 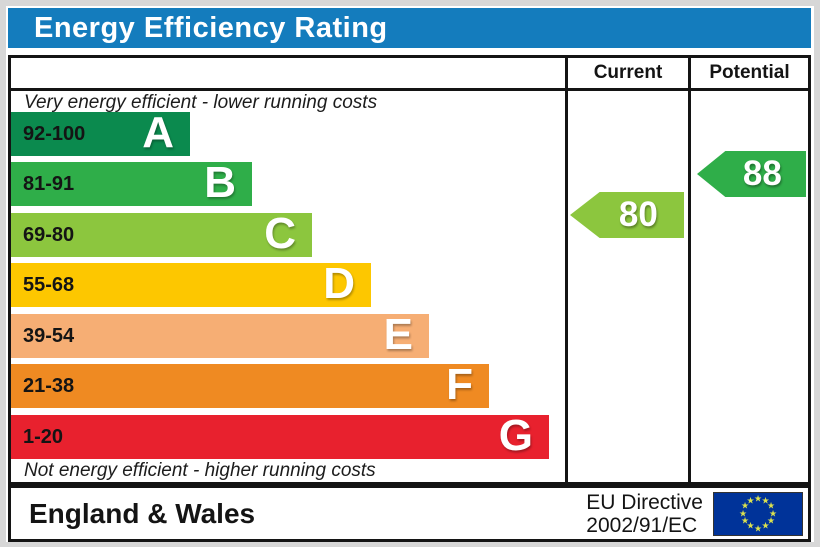 I want to click on band-row-g: 1-20 G, so click(x=280, y=435).